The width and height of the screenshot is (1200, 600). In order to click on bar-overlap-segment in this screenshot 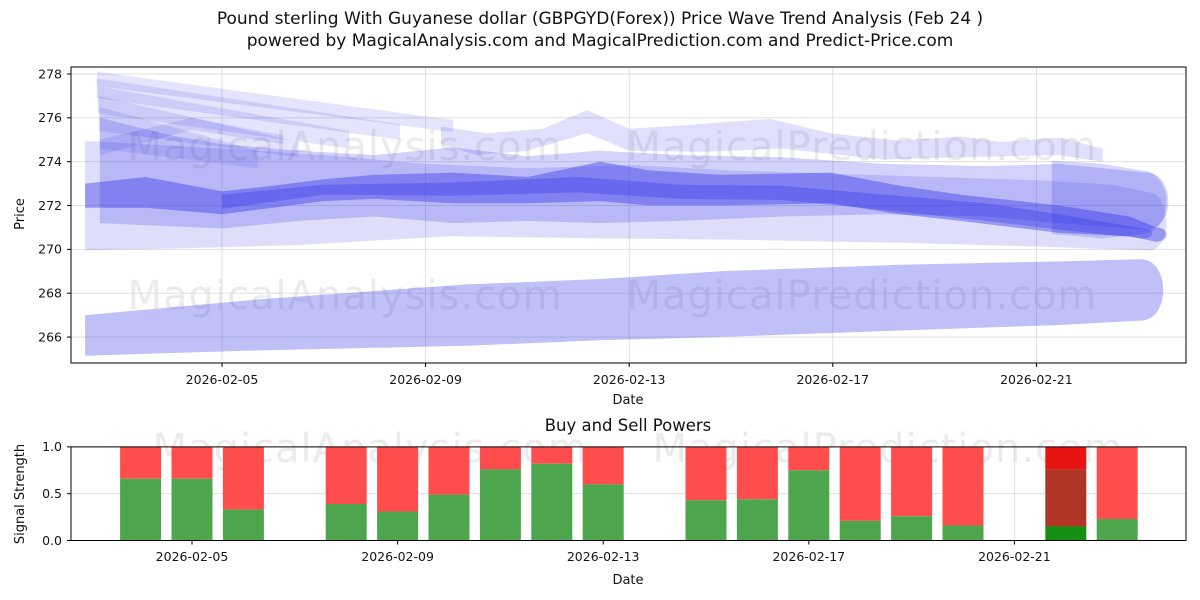, I will do `click(1066, 498)`.